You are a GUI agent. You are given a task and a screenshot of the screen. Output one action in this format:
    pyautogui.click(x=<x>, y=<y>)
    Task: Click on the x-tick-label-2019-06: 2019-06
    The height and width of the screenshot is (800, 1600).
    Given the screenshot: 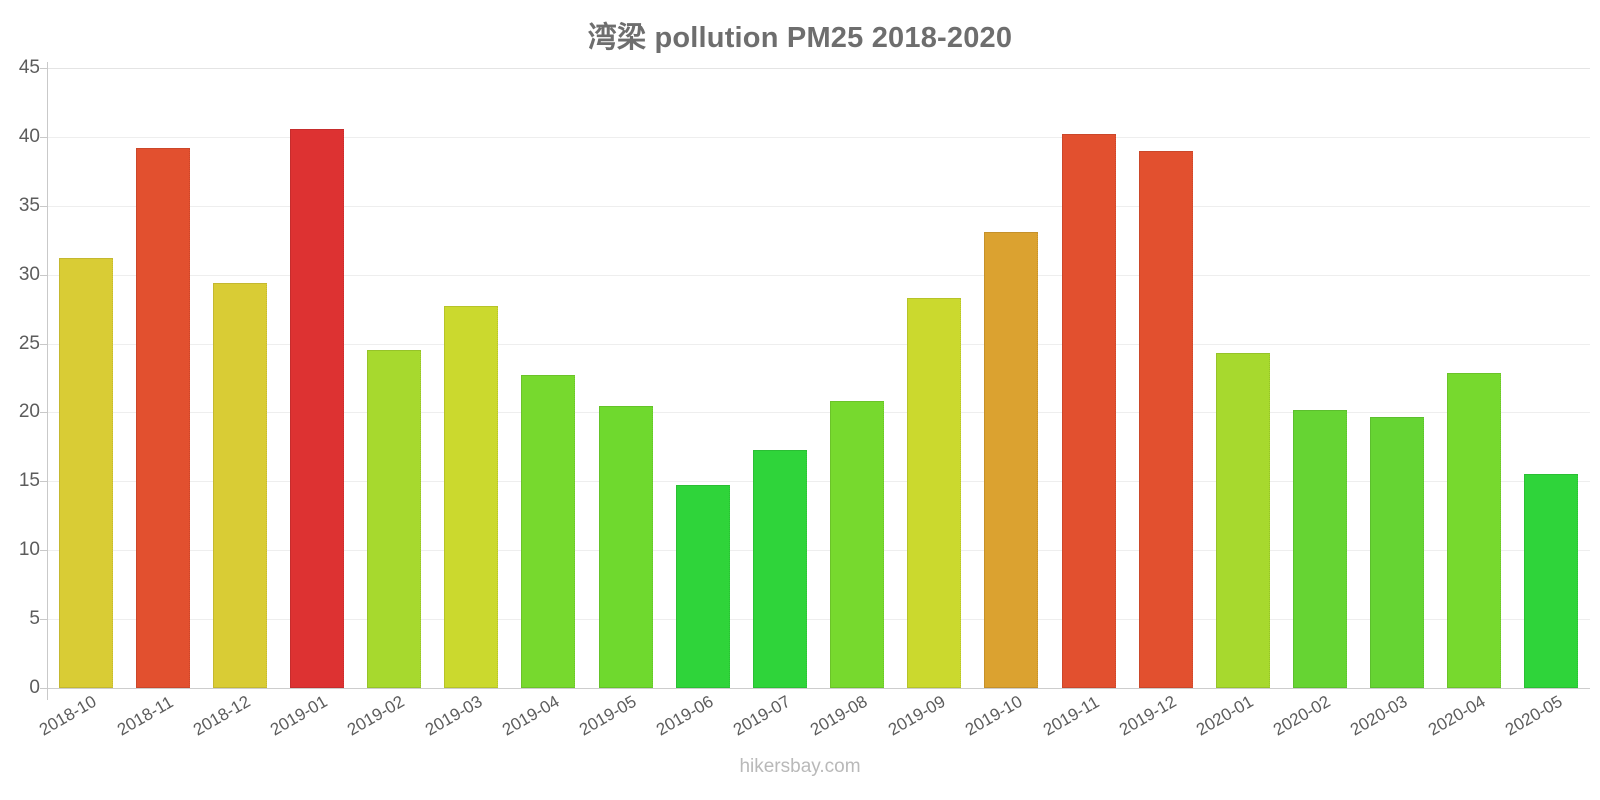 What is the action you would take?
    pyautogui.click(x=685, y=715)
    